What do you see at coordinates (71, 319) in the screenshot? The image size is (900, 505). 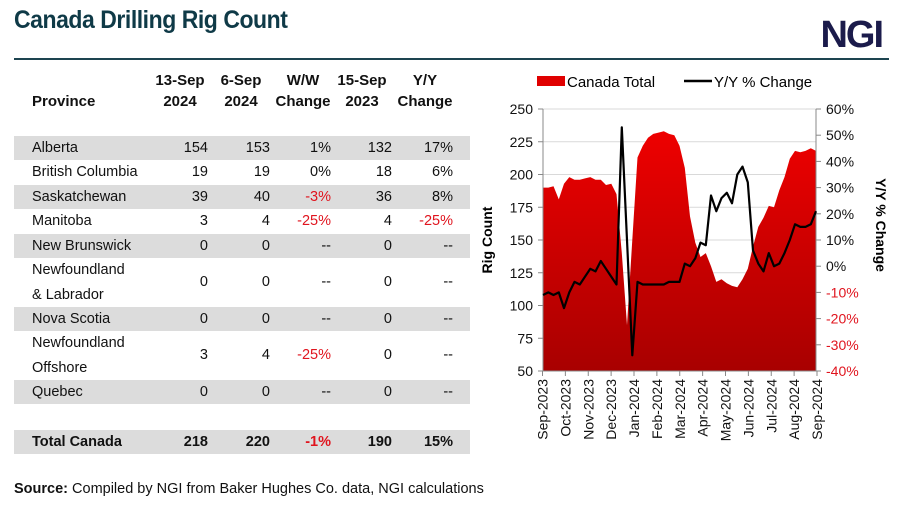 I see `province-name: Nova Scotia` at bounding box center [71, 319].